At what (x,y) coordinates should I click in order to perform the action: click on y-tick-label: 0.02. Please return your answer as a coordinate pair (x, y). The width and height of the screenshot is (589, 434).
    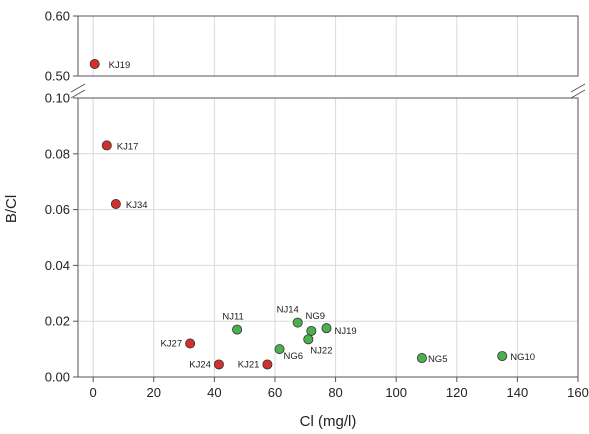
    Looking at the image, I should click on (57, 321).